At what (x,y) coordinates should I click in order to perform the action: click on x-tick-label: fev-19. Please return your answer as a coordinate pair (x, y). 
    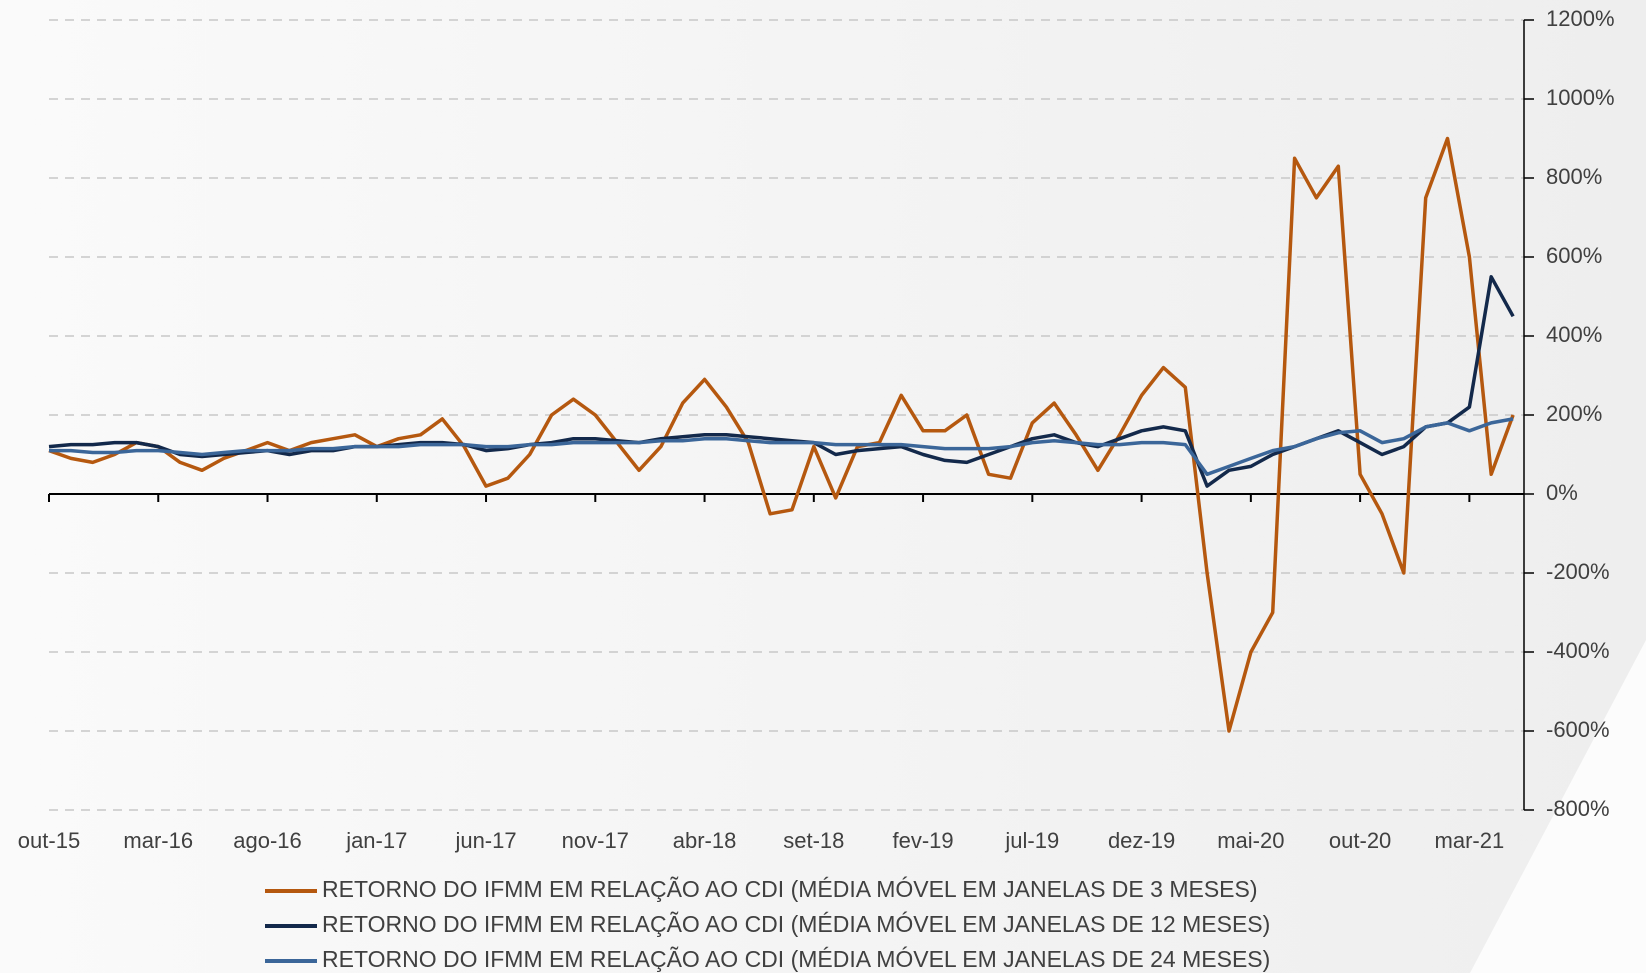
    Looking at the image, I should click on (922, 840).